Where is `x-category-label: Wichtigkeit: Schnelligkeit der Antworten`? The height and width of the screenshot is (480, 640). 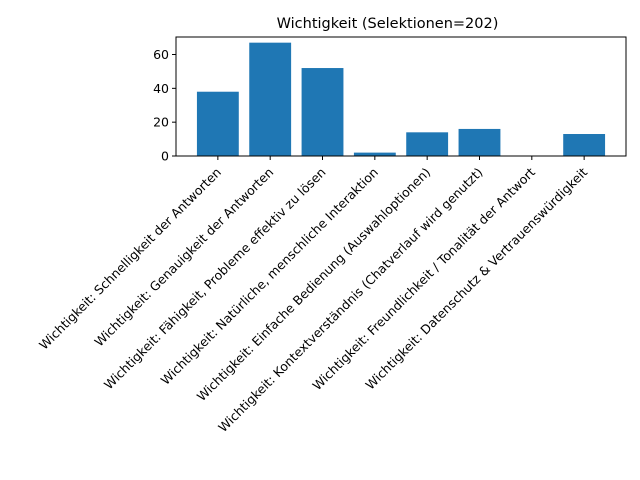
x-category-label: Wichtigkeit: Schnelligkeit der Antworten is located at coordinates (130, 259).